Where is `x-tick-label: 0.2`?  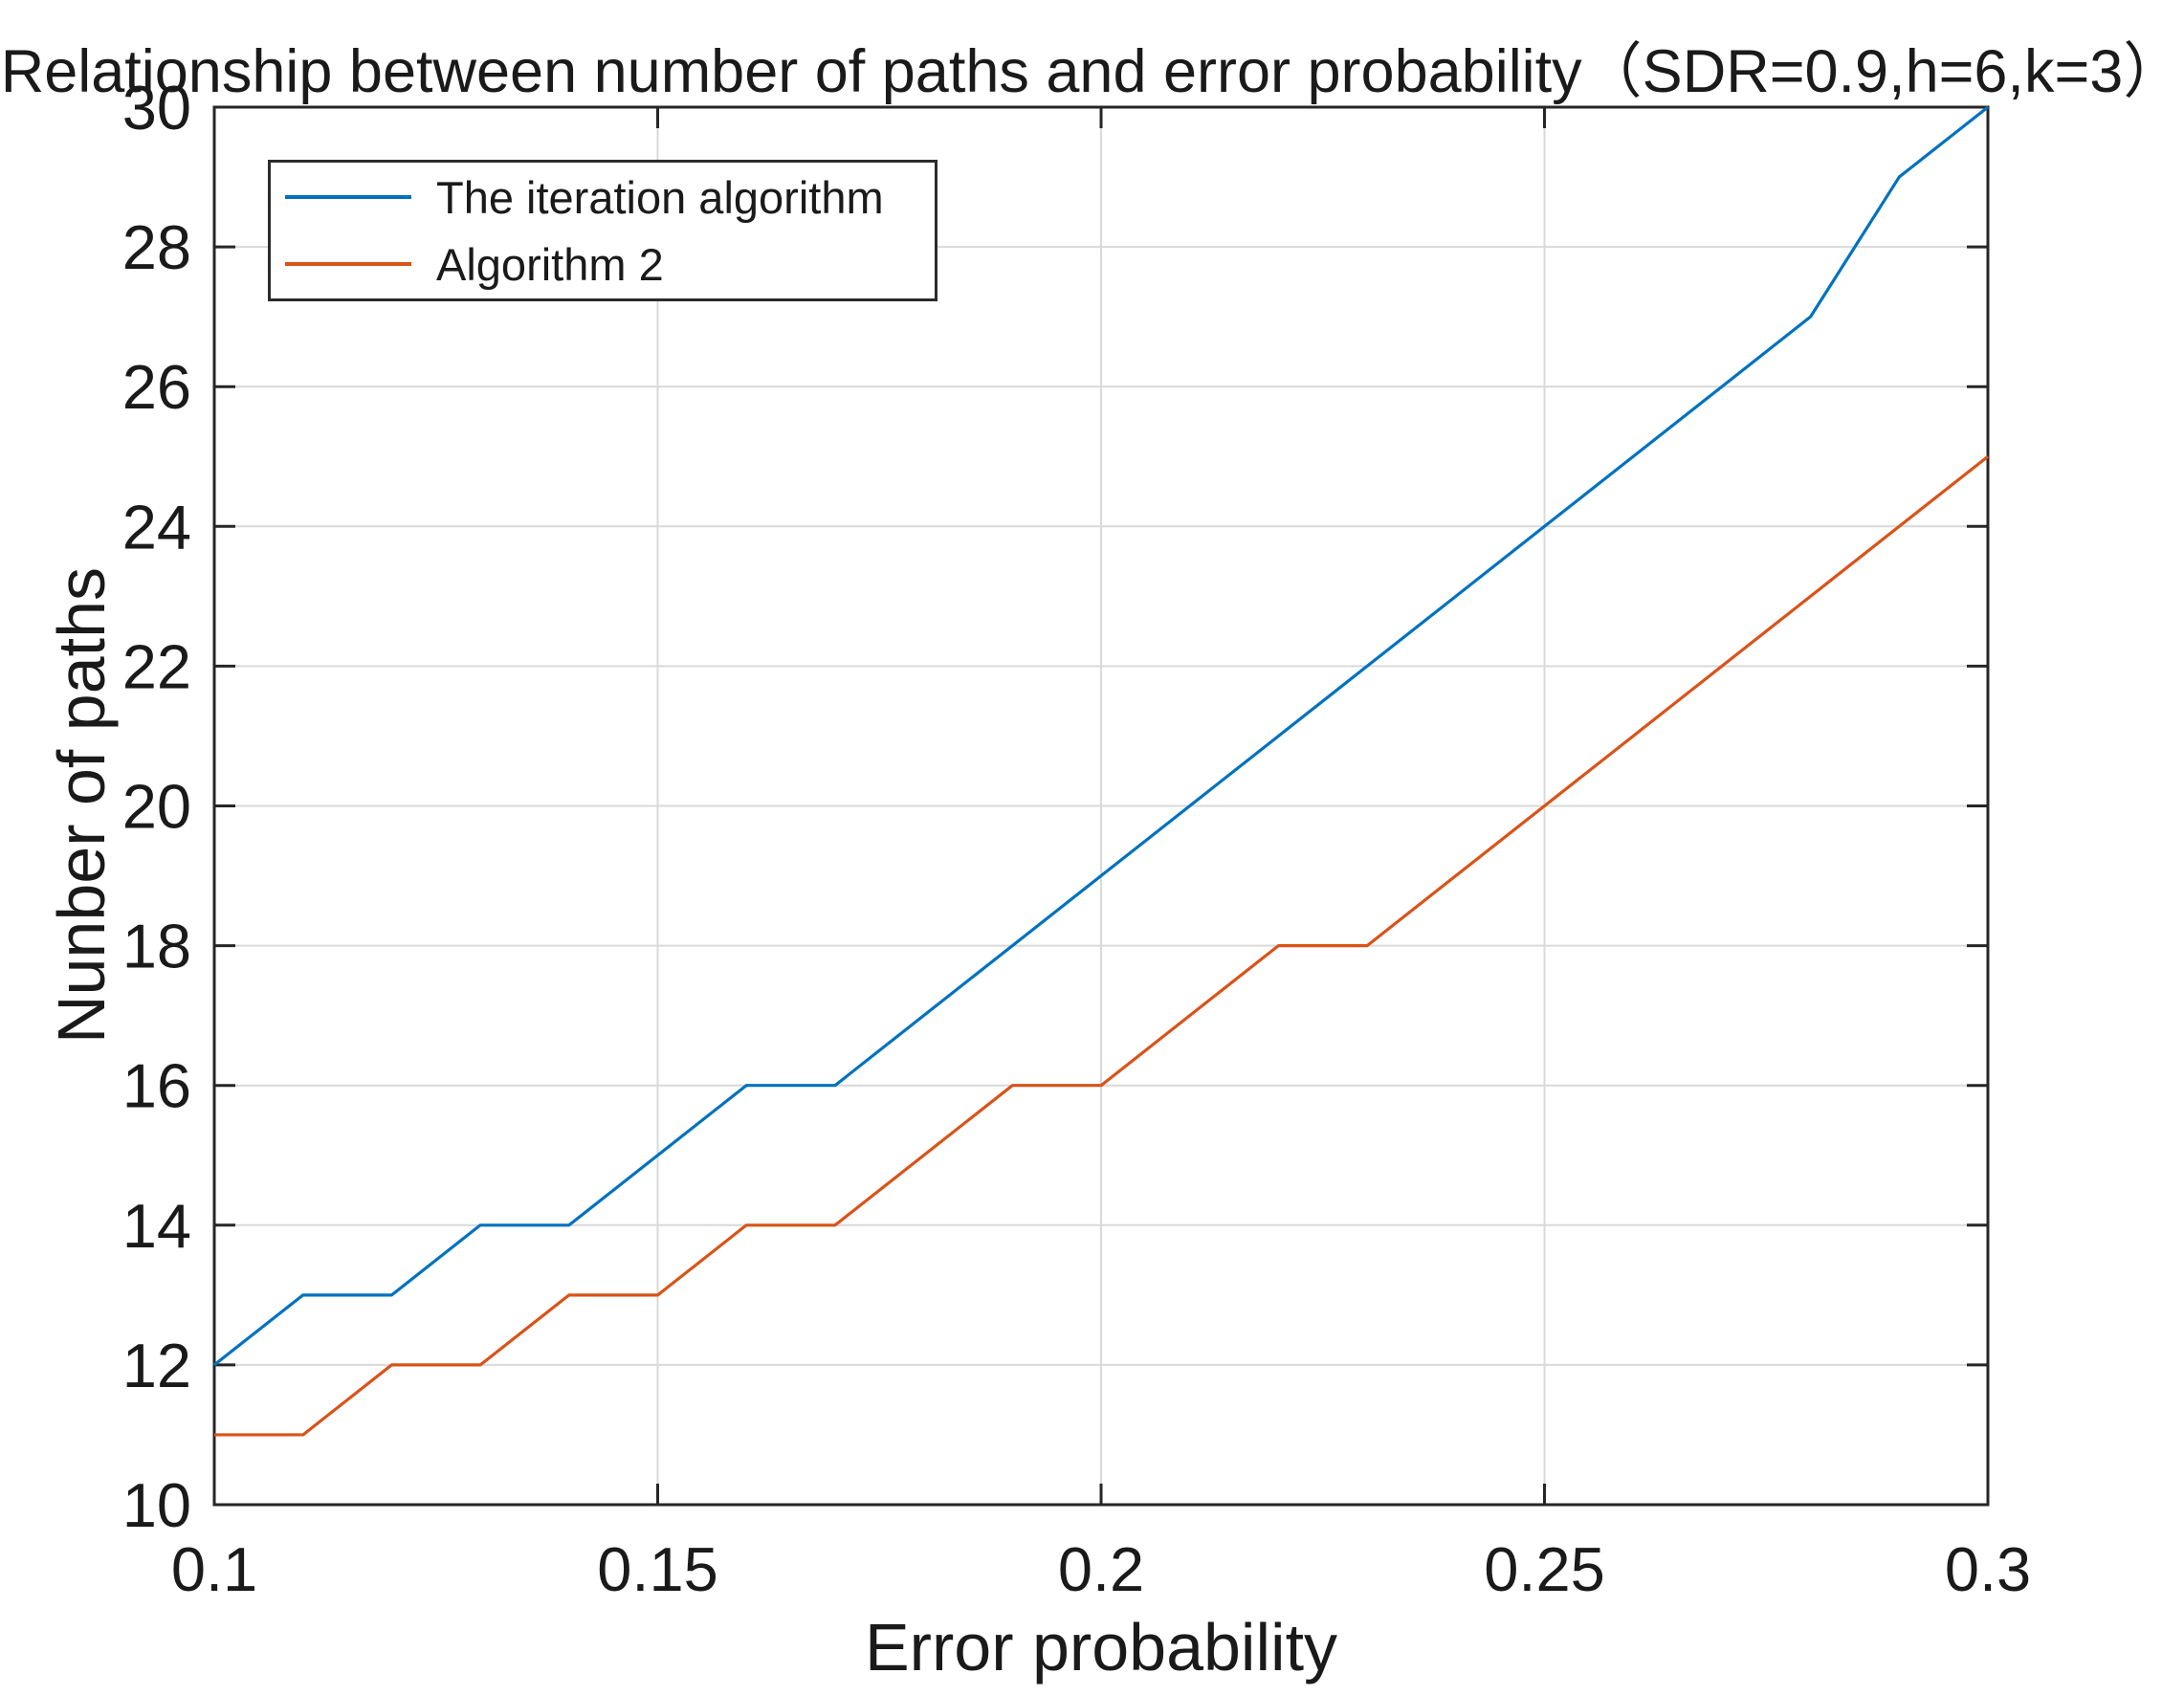 x-tick-label: 0.2 is located at coordinates (1101, 1569).